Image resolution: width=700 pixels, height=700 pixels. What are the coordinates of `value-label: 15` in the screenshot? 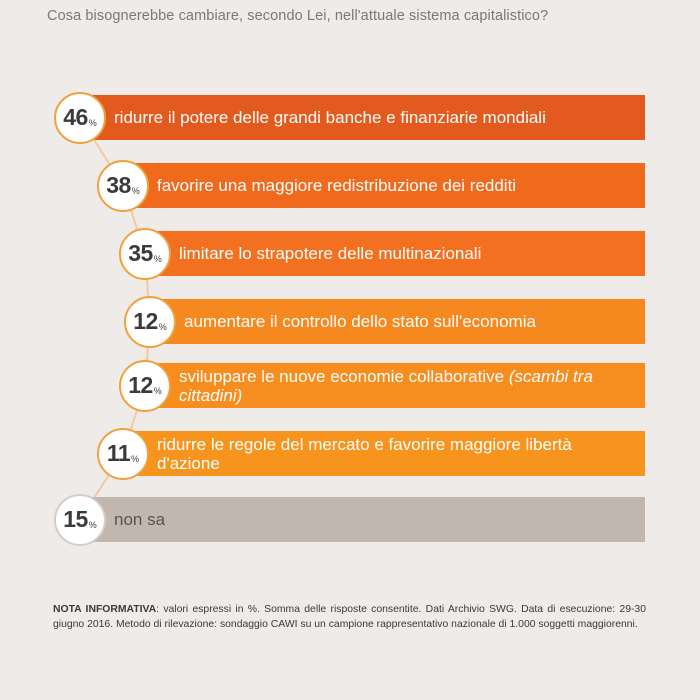 It's located at (75, 519).